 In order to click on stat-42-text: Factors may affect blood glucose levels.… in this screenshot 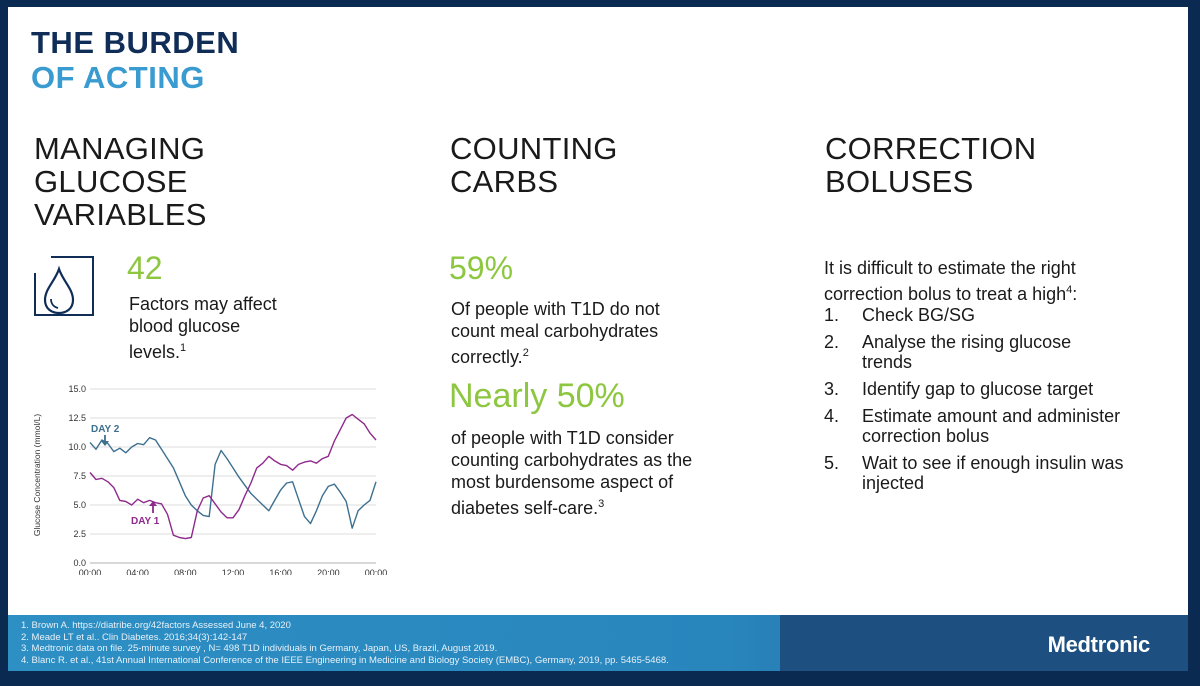, I will do `click(203, 328)`.